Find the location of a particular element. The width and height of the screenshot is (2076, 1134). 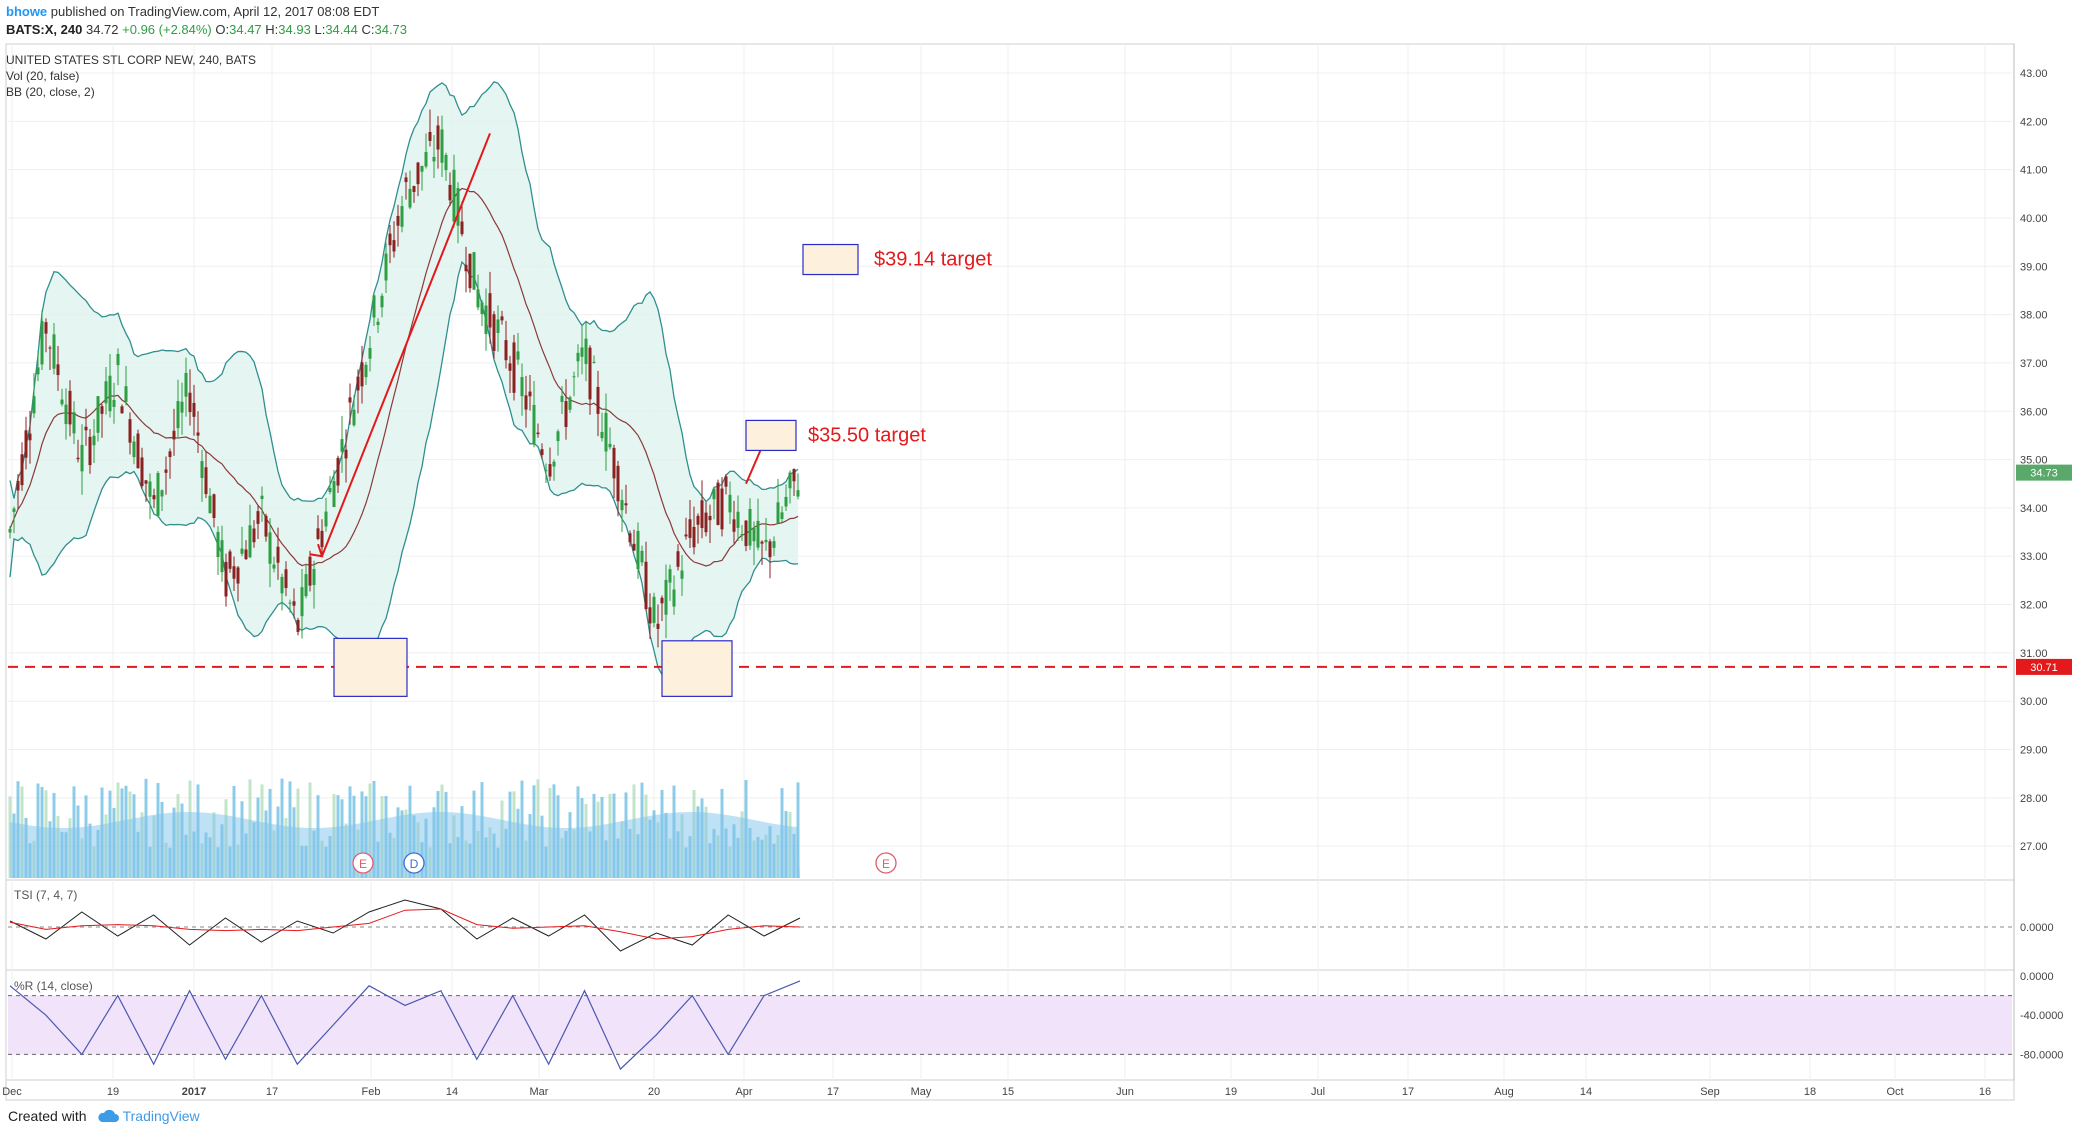

bollinger-basis is located at coordinates (404, 377).